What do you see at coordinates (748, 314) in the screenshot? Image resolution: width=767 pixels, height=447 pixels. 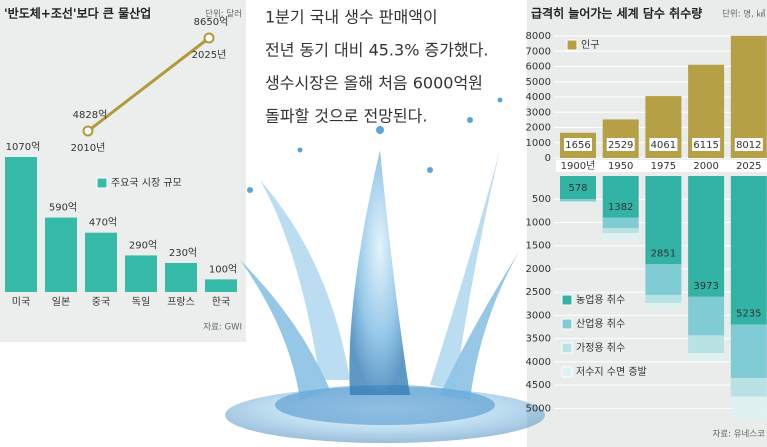 I see `total-label: 5235` at bounding box center [748, 314].